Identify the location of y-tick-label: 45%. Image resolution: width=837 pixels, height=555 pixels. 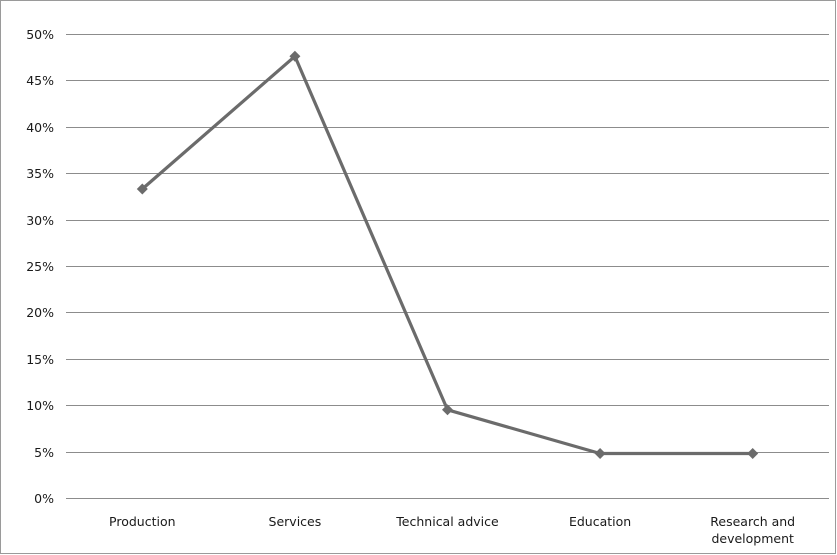
(40, 80).